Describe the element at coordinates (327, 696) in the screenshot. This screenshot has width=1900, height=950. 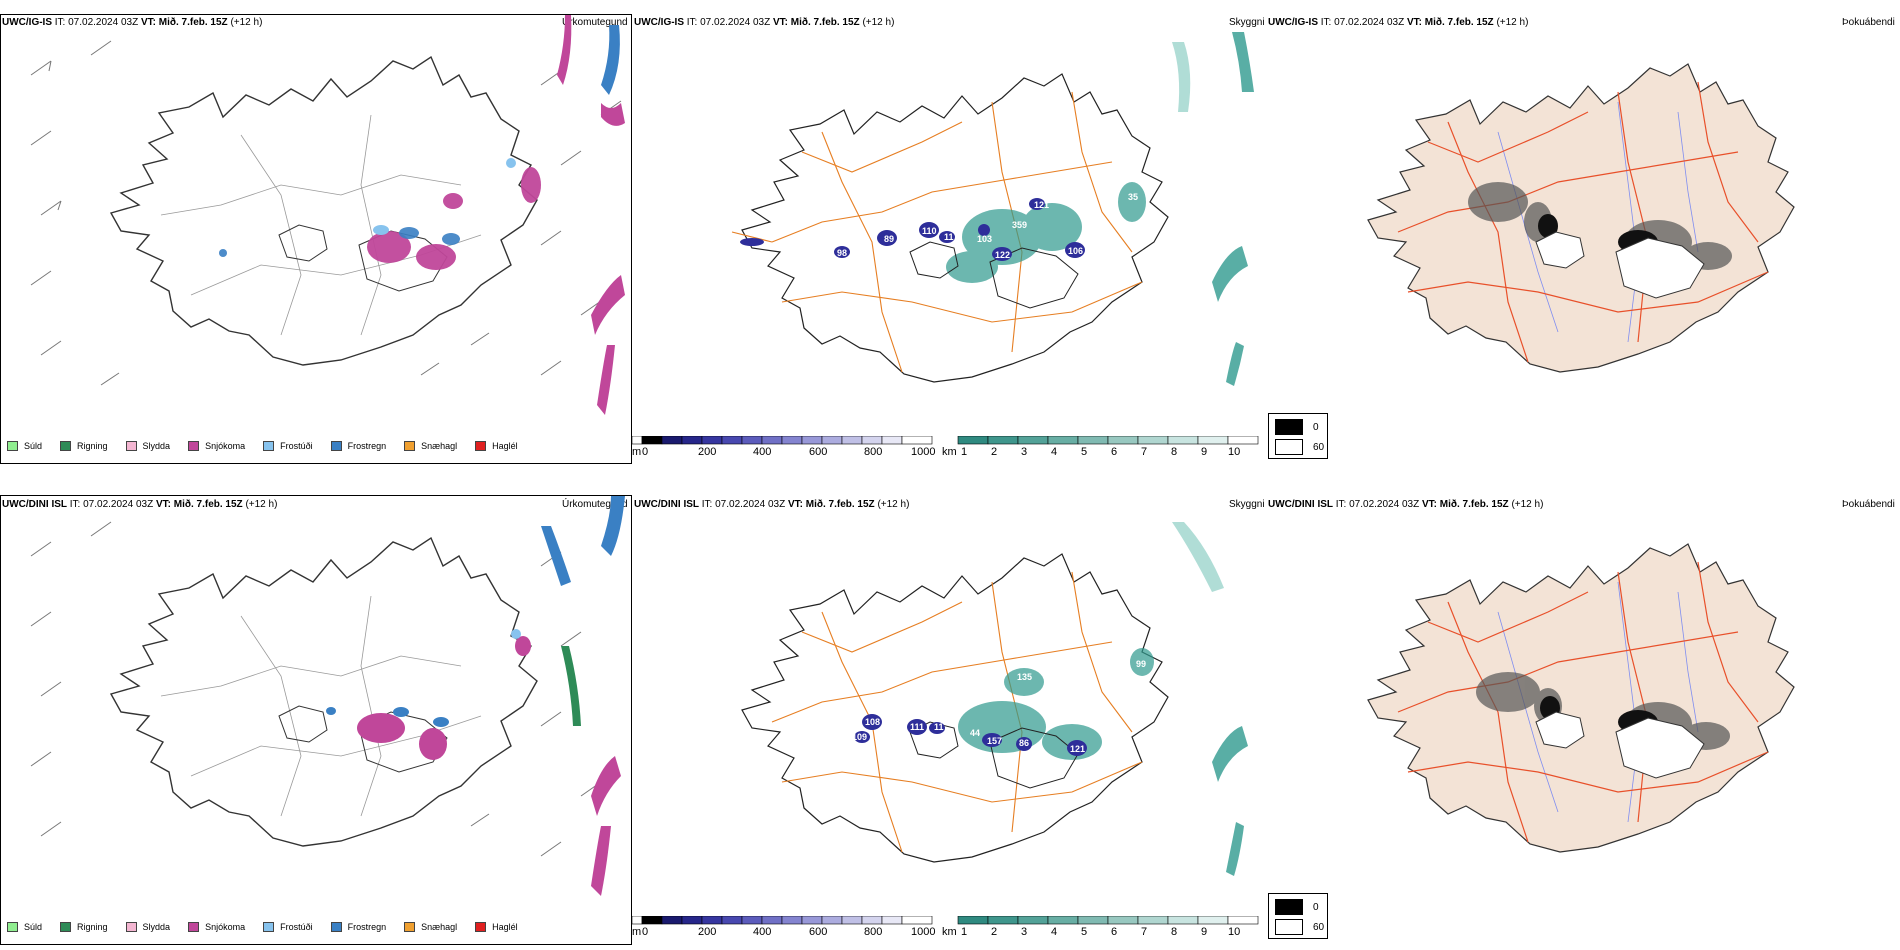
I see `precip-map-svg` at that location.